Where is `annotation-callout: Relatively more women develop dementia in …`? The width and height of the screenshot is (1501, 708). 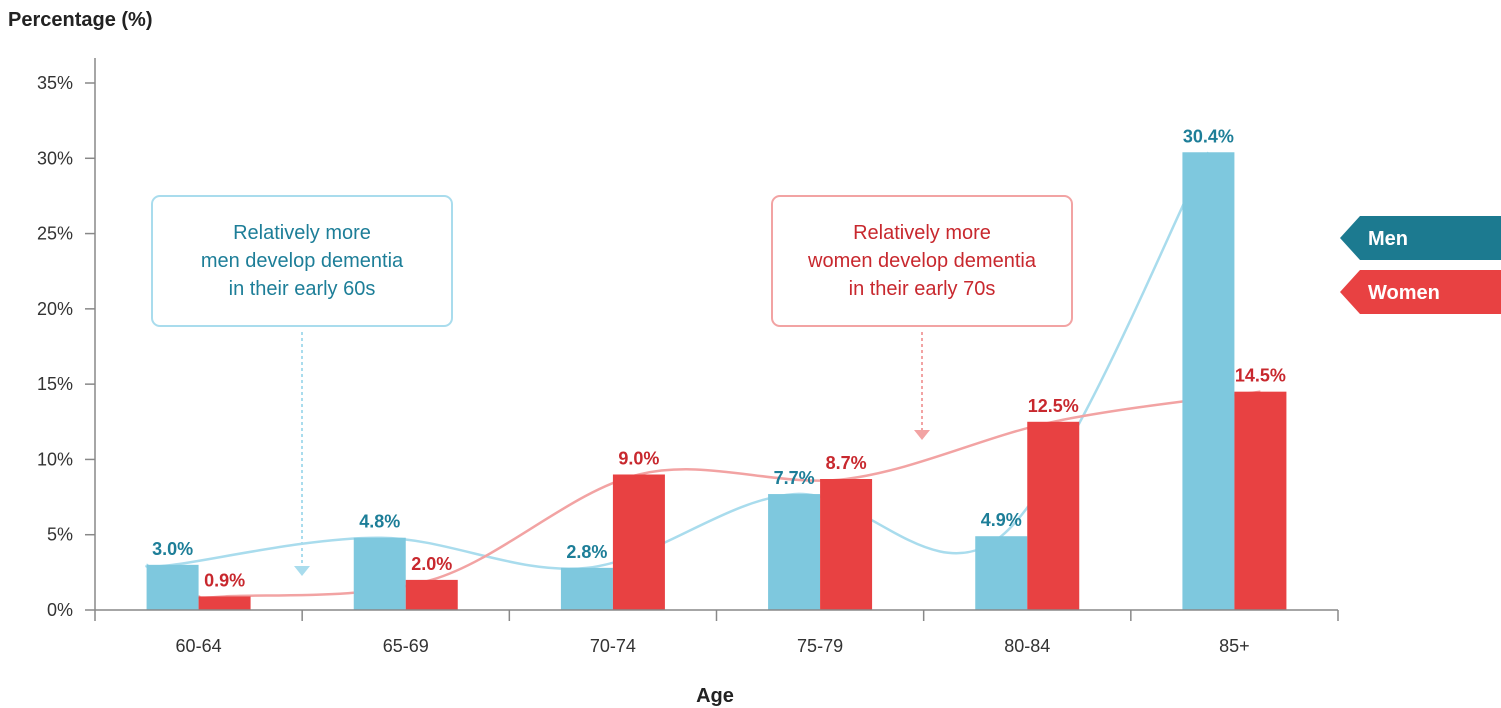 annotation-callout: Relatively more women develop dementia in … is located at coordinates (922, 317).